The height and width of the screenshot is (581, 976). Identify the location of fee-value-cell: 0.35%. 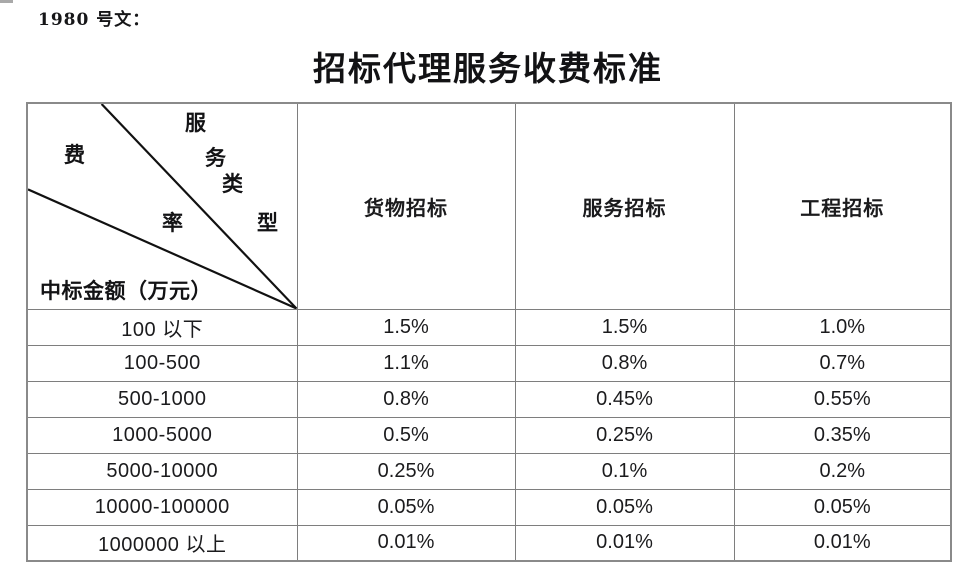
(842, 435).